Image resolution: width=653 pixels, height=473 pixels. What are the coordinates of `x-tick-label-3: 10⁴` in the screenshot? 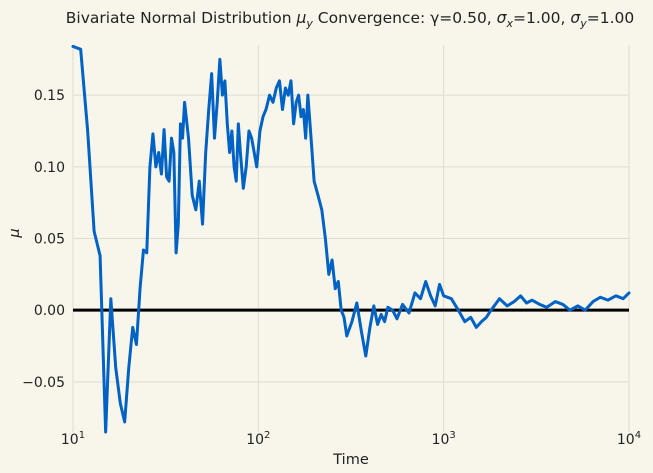 It's located at (629, 439).